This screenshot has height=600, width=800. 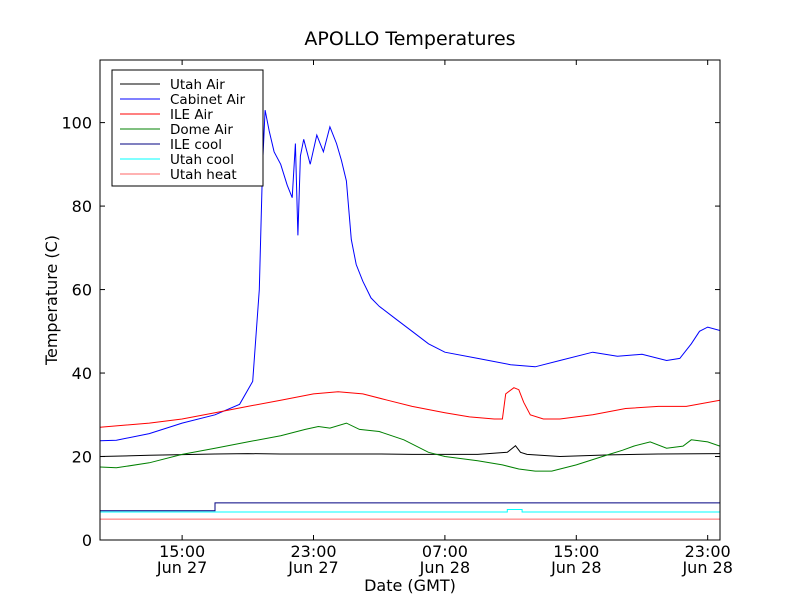 What do you see at coordinates (197, 85) in the screenshot?
I see `legend-label: Utah Air` at bounding box center [197, 85].